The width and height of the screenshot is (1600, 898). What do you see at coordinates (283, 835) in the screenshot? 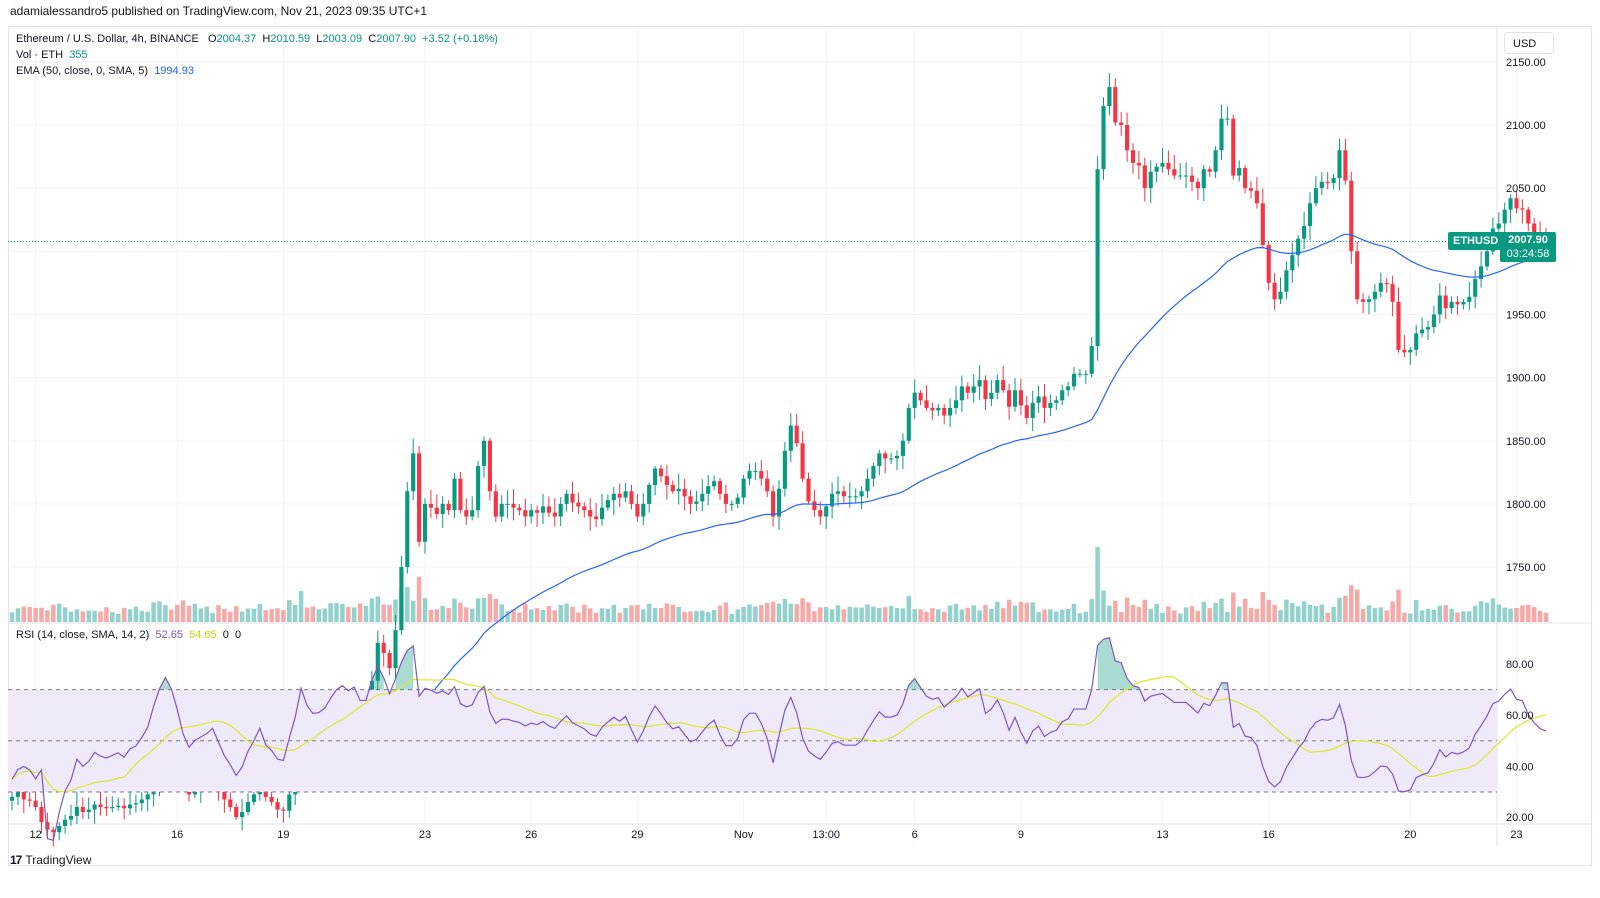
I see `time-tick-label: 19` at bounding box center [283, 835].